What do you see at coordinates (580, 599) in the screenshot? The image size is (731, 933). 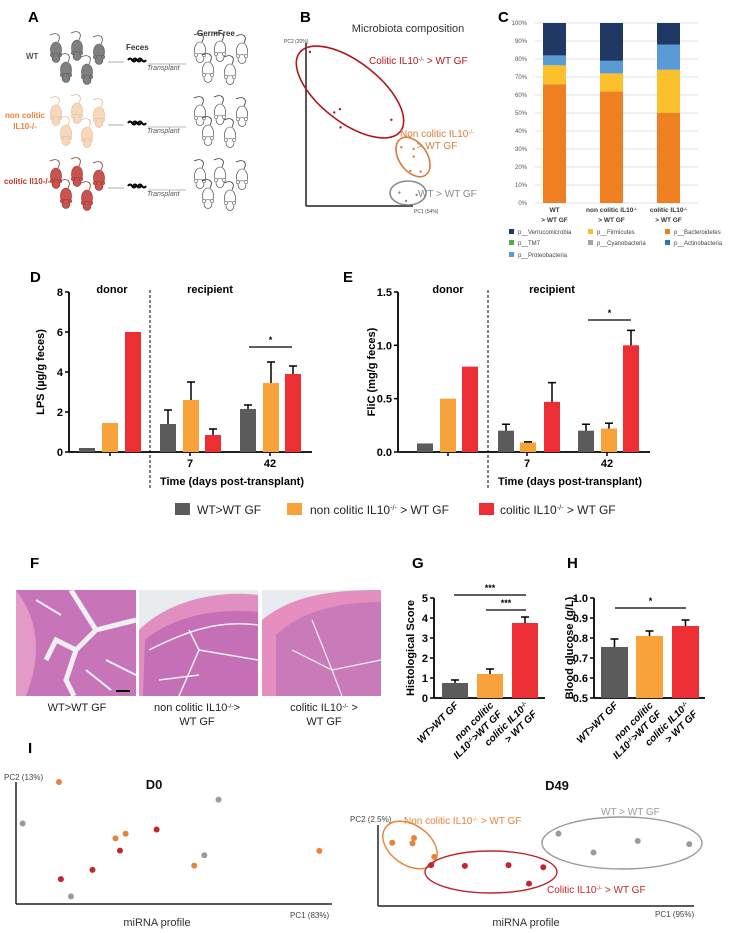 I see `y-tick-label: 1.0` at bounding box center [580, 599].